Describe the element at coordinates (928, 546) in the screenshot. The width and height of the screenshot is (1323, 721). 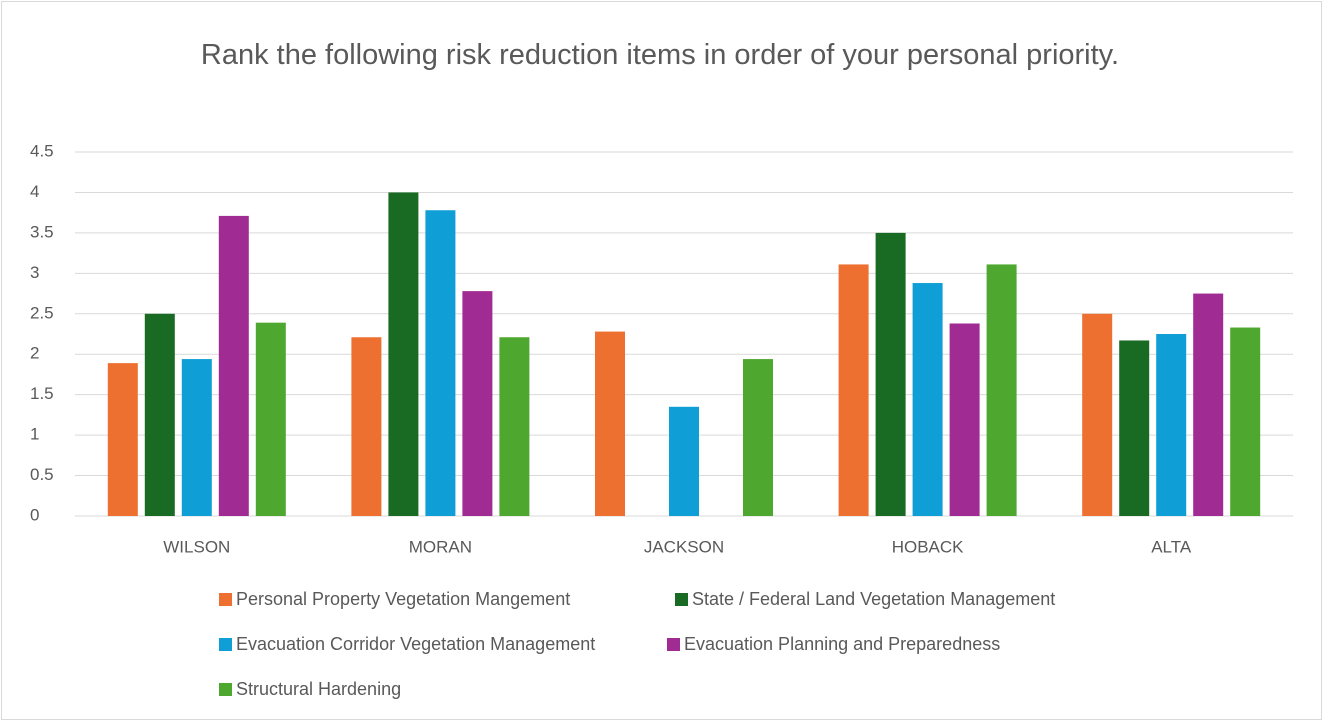
I see `x-tick-label: HOBACK` at that location.